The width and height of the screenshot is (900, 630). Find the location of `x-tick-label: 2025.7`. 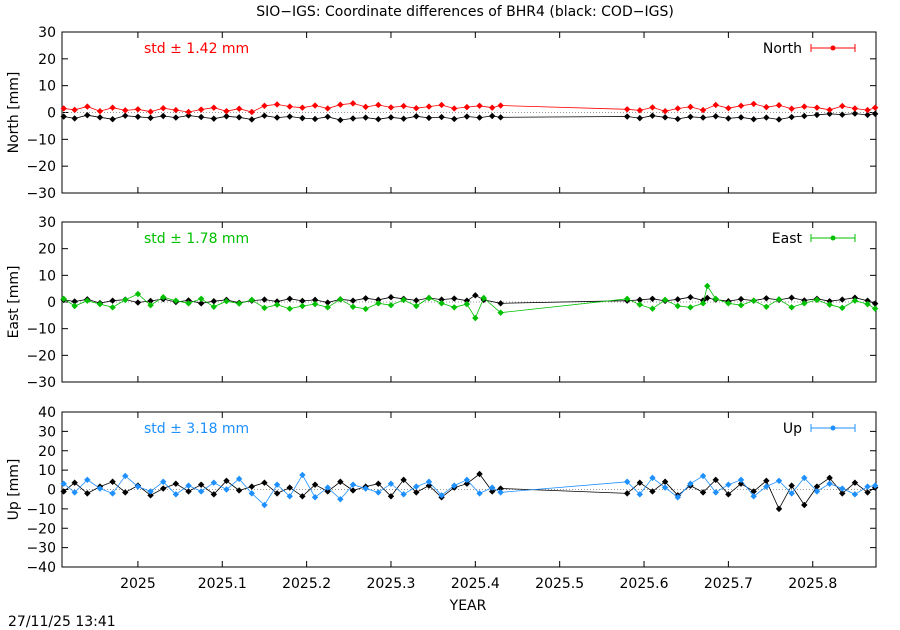

x-tick-label: 2025.7 is located at coordinates (728, 584).